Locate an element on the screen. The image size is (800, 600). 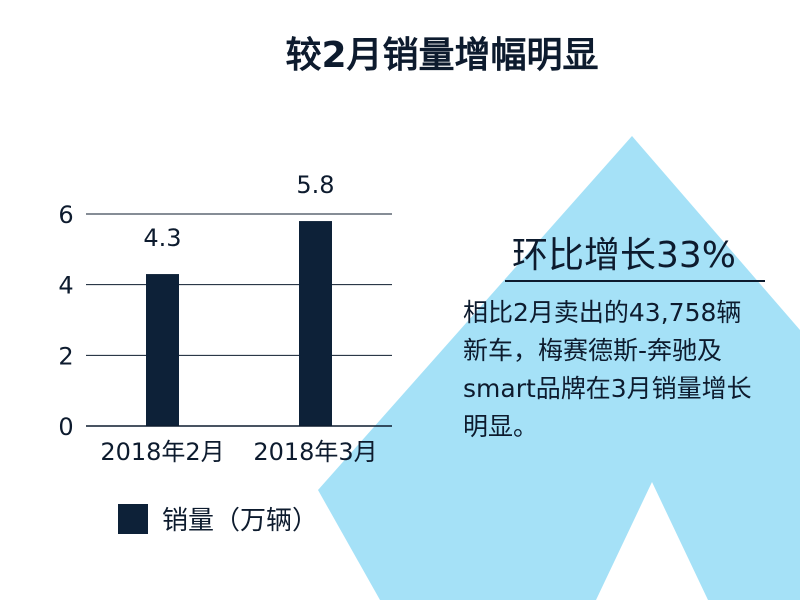
arrow-notch-left is located at coordinates (349, 545).